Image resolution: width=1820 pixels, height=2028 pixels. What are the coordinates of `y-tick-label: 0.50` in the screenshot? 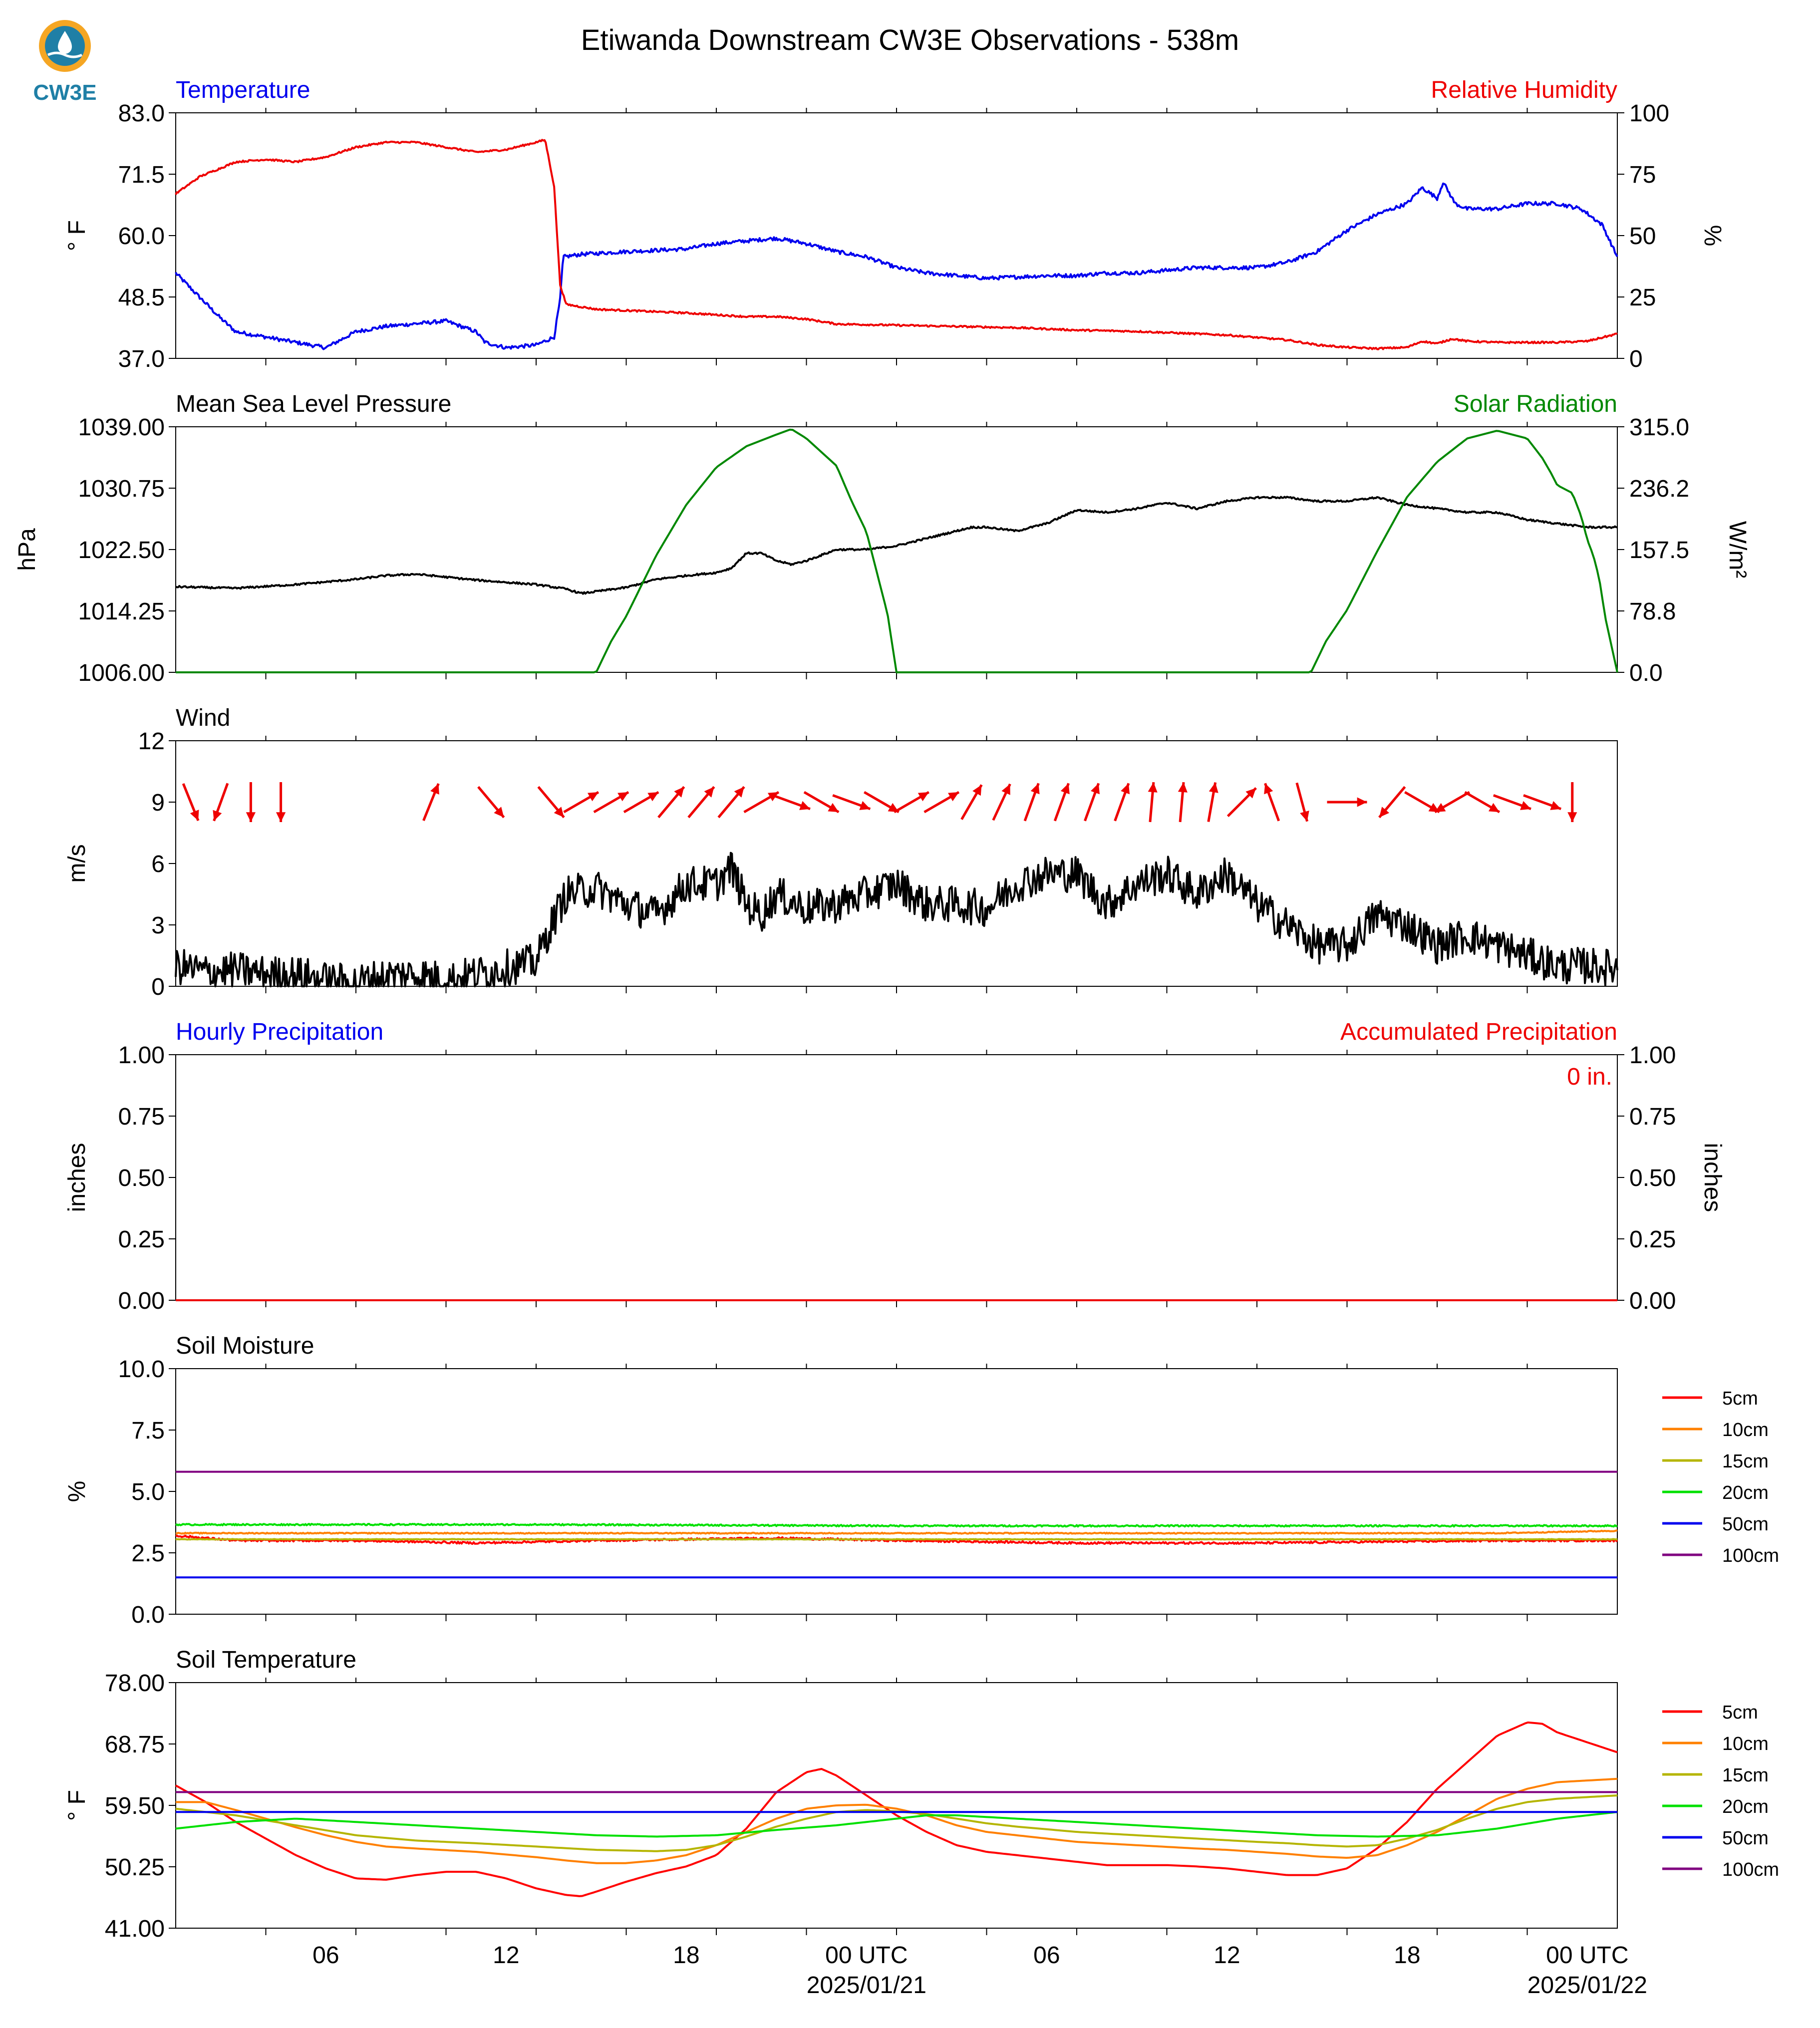 It's located at (141, 1178).